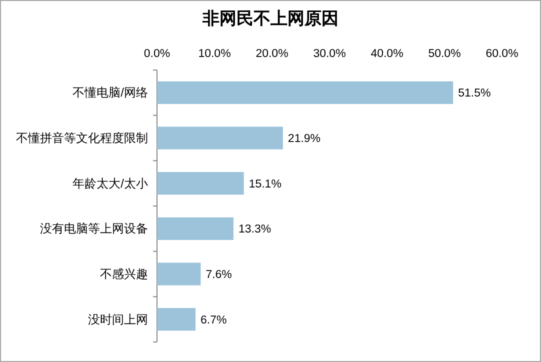 This screenshot has width=541, height=362. I want to click on data-label: 21.9%, so click(304, 139).